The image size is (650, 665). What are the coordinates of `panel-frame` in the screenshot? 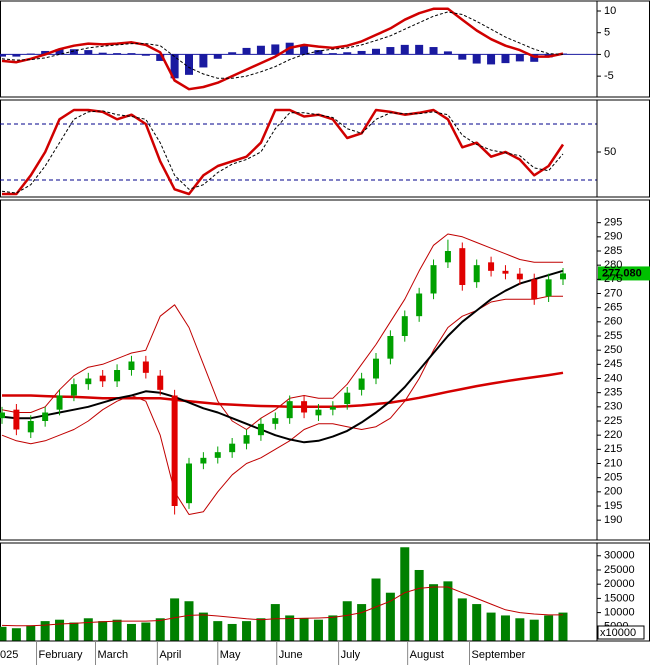 It's located at (325, 148).